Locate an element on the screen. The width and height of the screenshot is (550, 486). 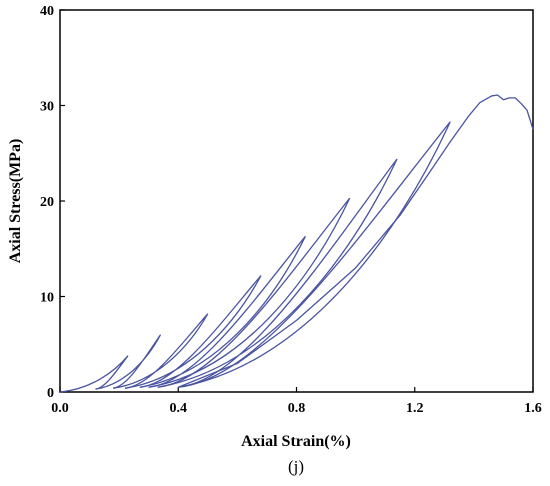
y-tick-label: 0 is located at coordinates (50, 393).